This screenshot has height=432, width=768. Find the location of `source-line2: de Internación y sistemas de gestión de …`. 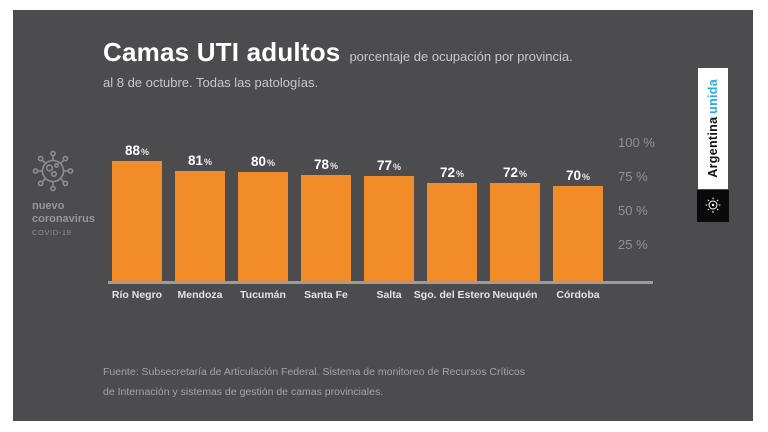

source-line2: de Internación y sistemas de gestión de … is located at coordinates (243, 392).